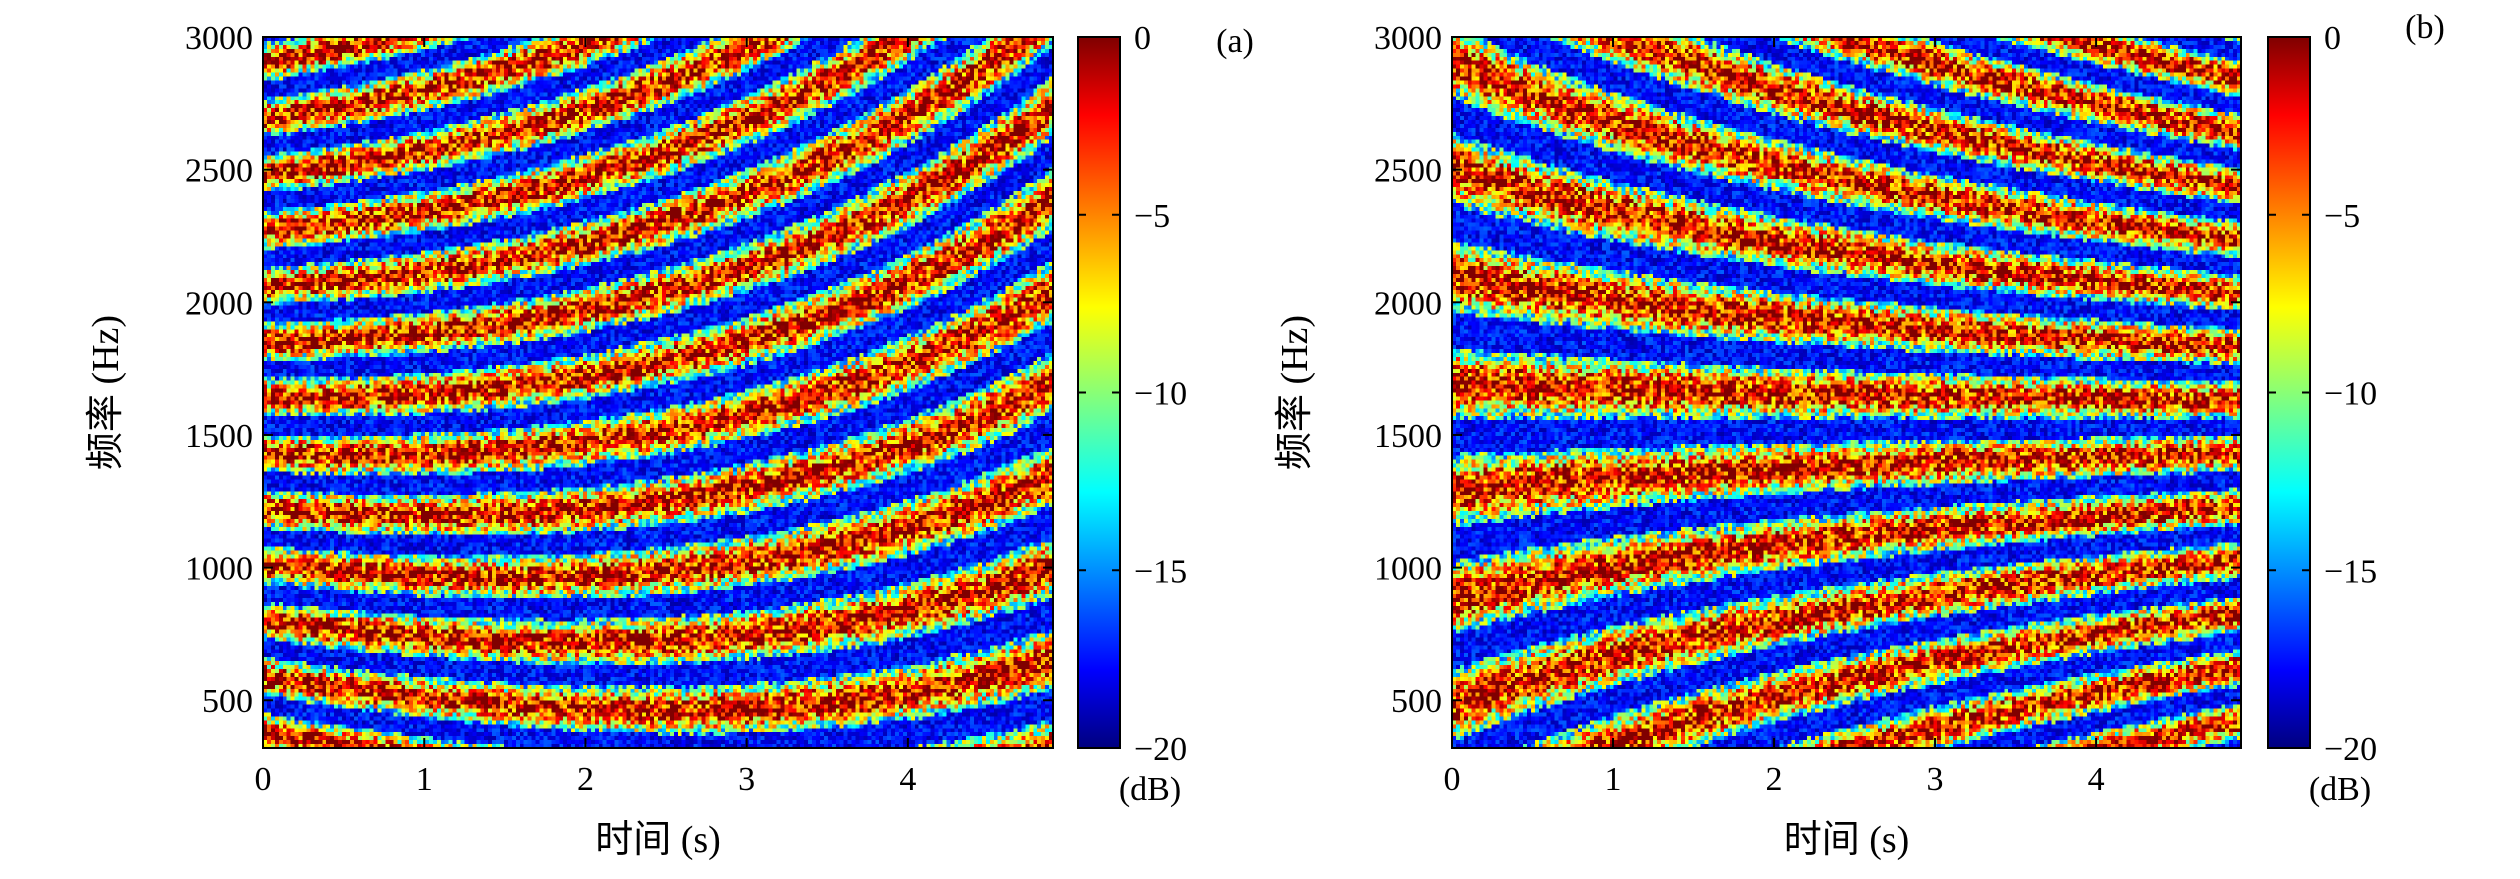 Image resolution: width=2520 pixels, height=879 pixels. Describe the element at coordinates (1235, 41) in the screenshot. I see `panel-label: (a)` at that location.